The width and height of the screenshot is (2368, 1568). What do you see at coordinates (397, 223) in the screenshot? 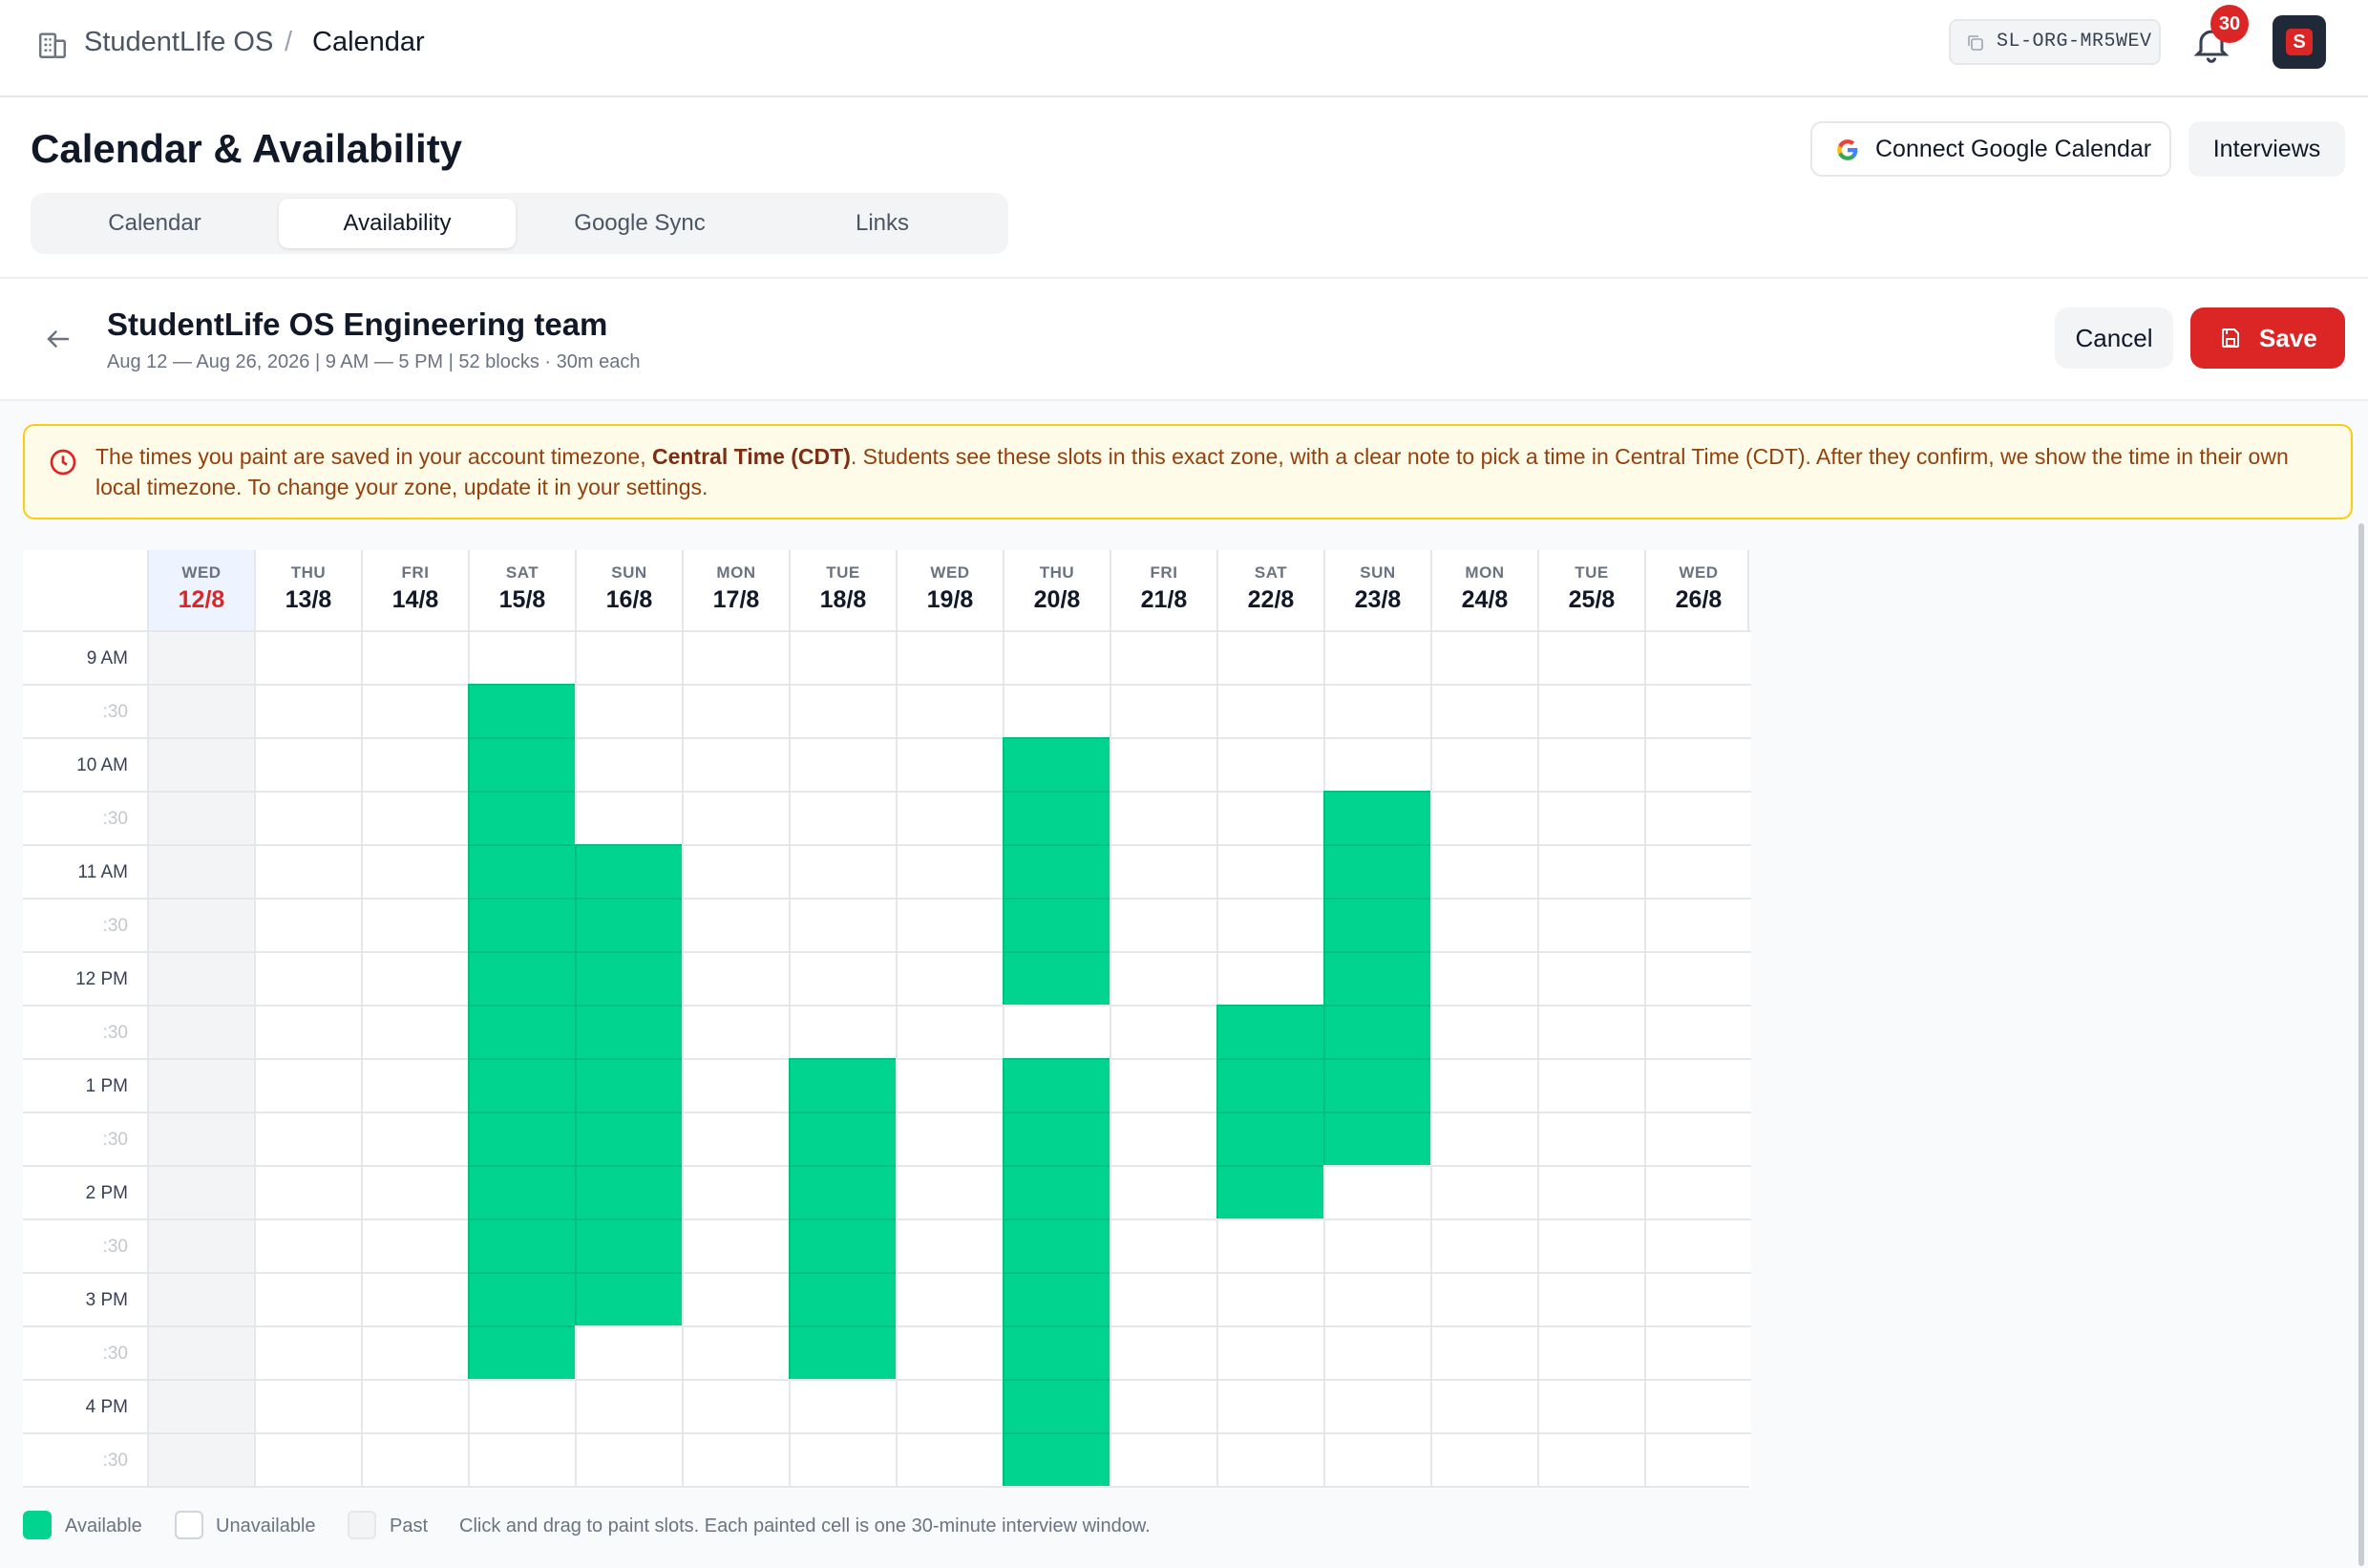
I see `tab-availability: Availability` at bounding box center [397, 223].